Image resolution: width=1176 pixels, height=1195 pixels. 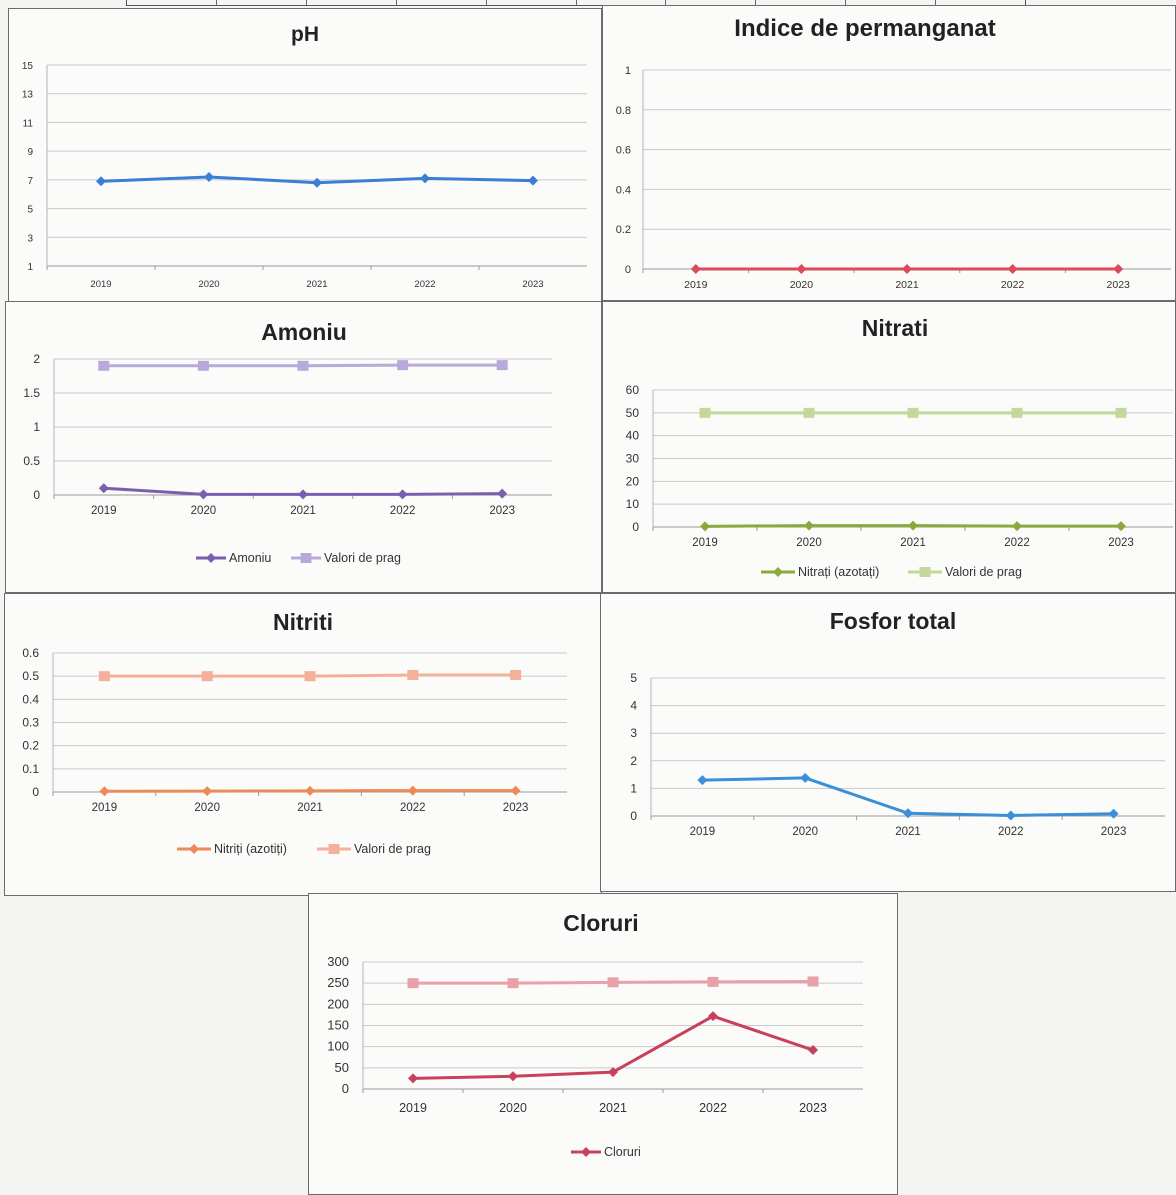 I want to click on y-tick-label: 150, so click(x=338, y=1025).